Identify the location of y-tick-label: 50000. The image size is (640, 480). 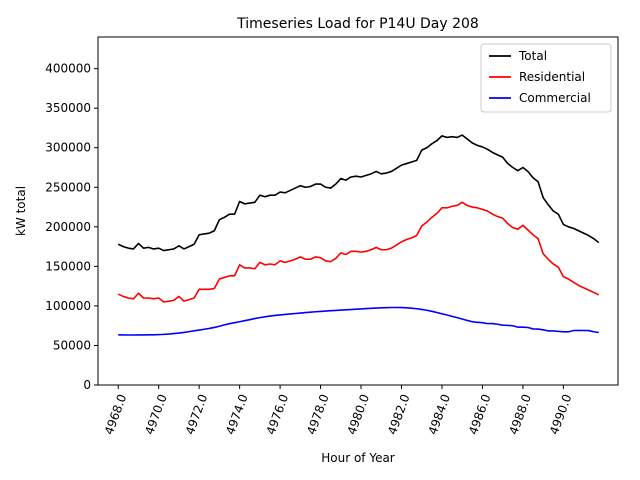
(72, 345).